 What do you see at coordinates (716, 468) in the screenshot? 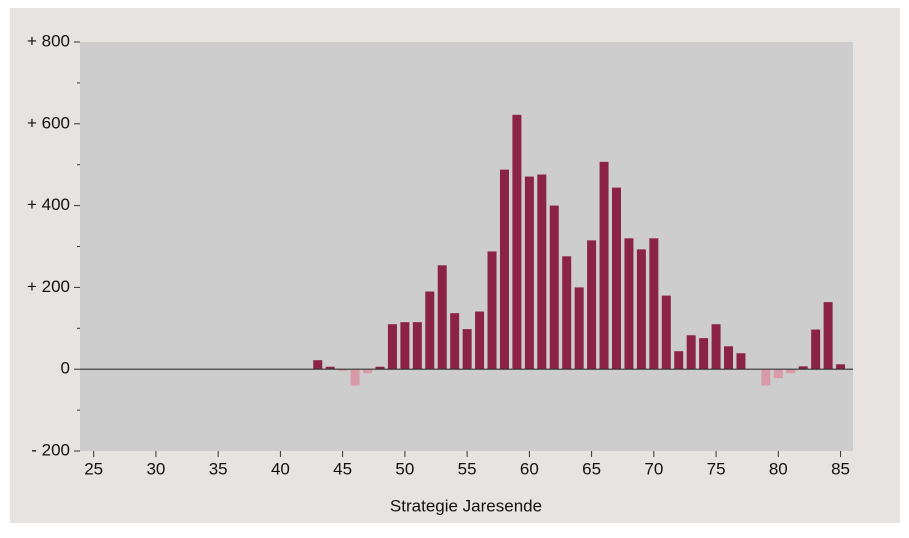
I see `x-tick-label: 75` at bounding box center [716, 468].